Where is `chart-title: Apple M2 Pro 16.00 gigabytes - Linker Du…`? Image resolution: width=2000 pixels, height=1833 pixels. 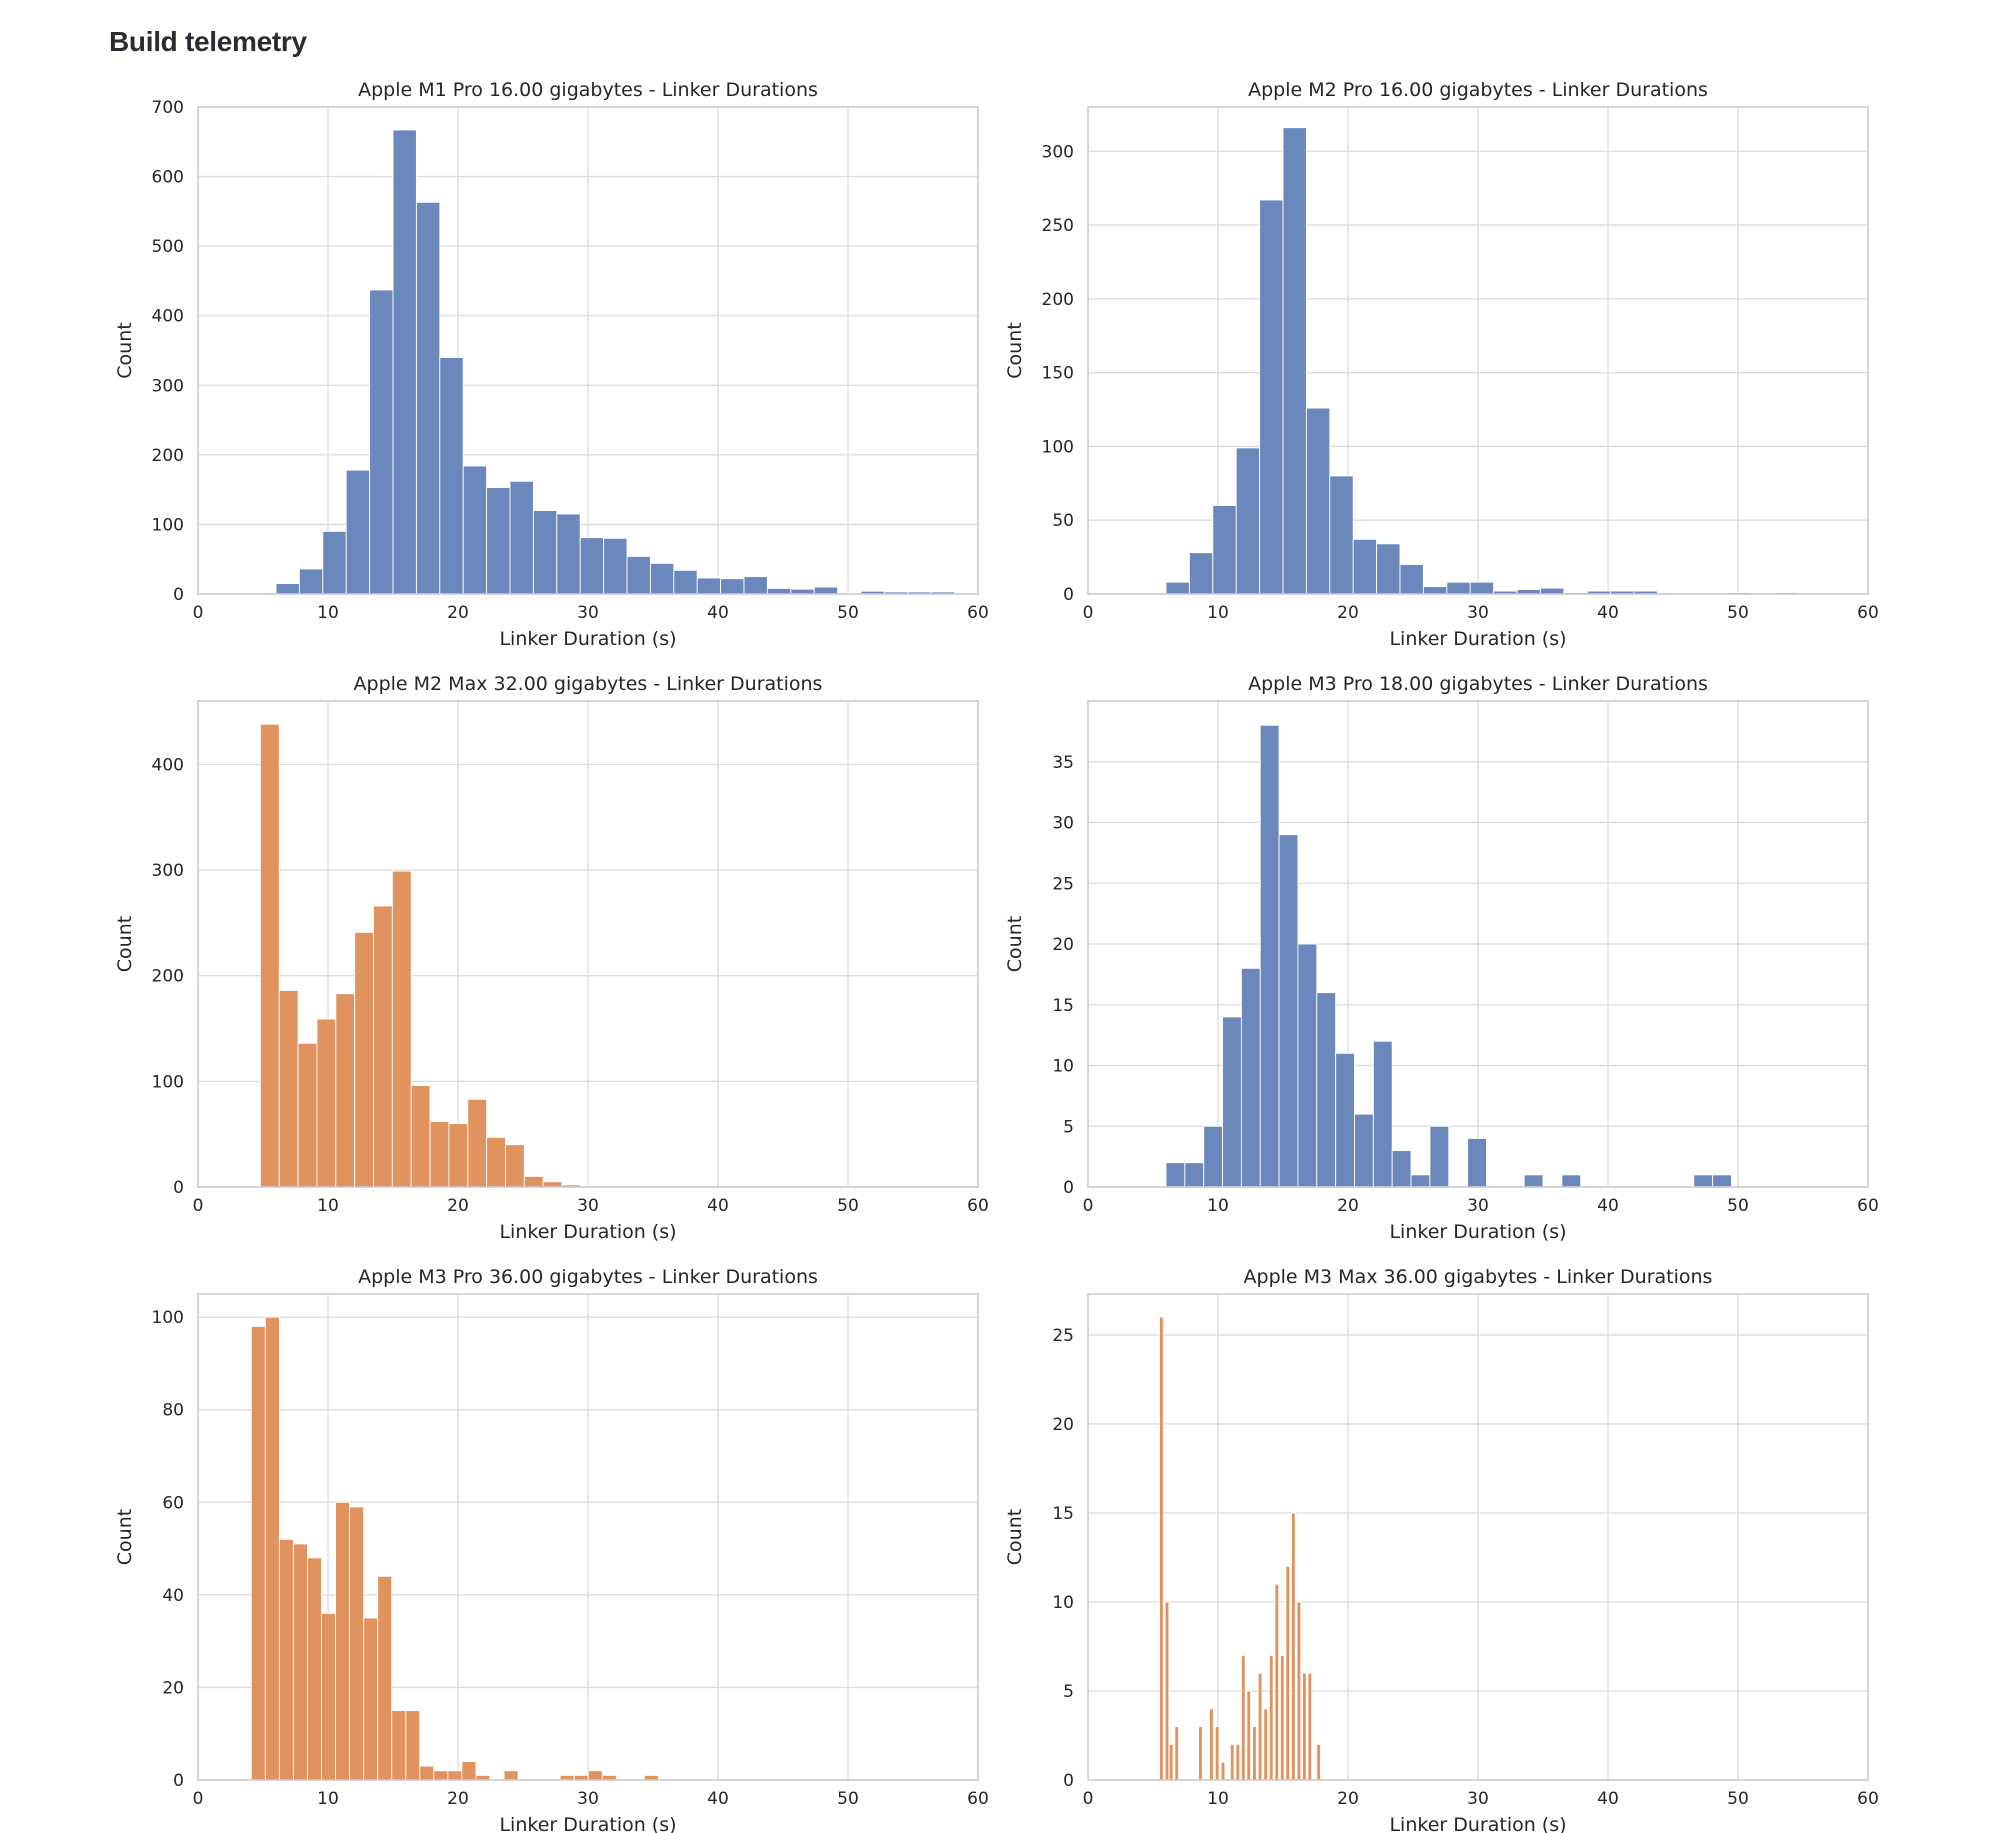
chart-title: Apple M2 Pro 16.00 gigabytes - Linker Du… is located at coordinates (1478, 90).